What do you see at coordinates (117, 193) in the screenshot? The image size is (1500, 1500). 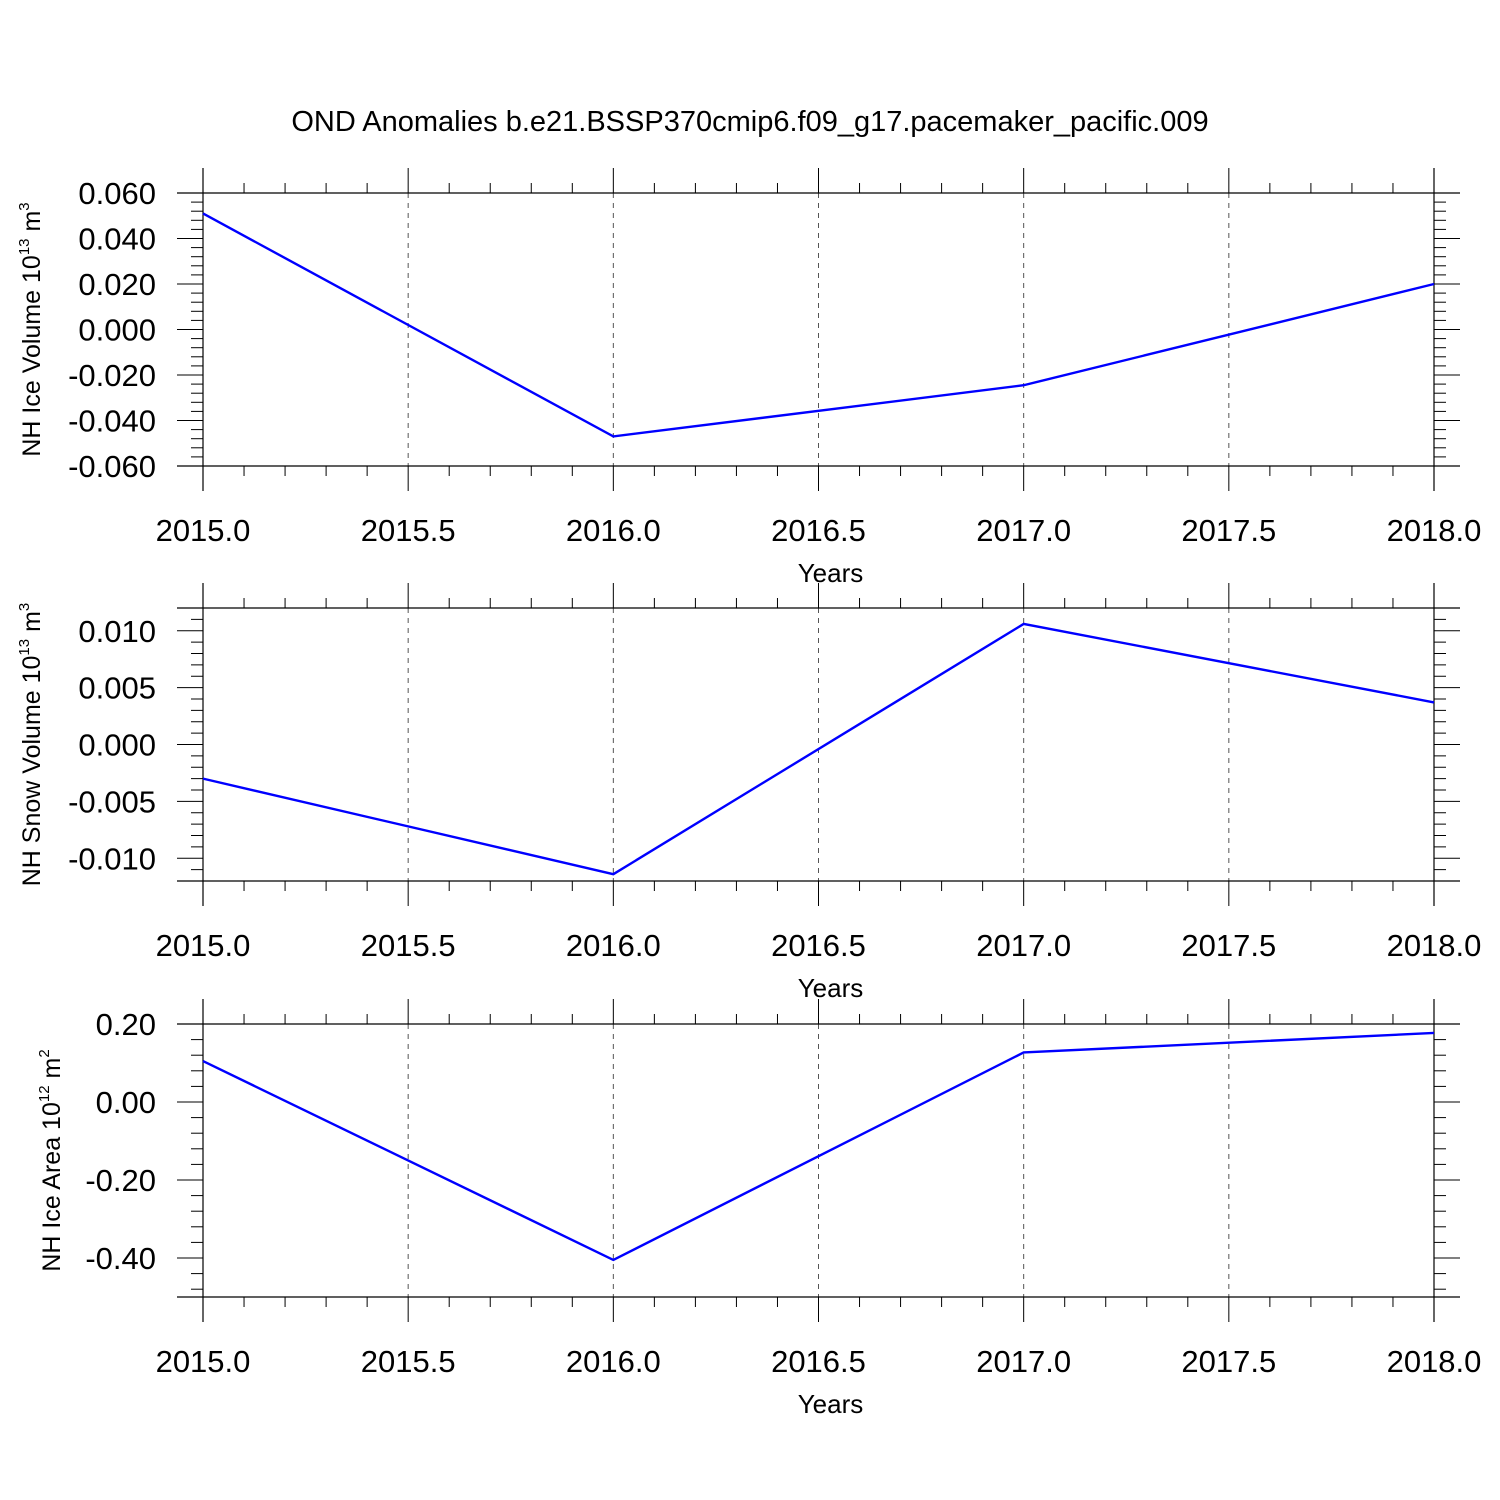 I see `y-tick-label: 0.060` at bounding box center [117, 193].